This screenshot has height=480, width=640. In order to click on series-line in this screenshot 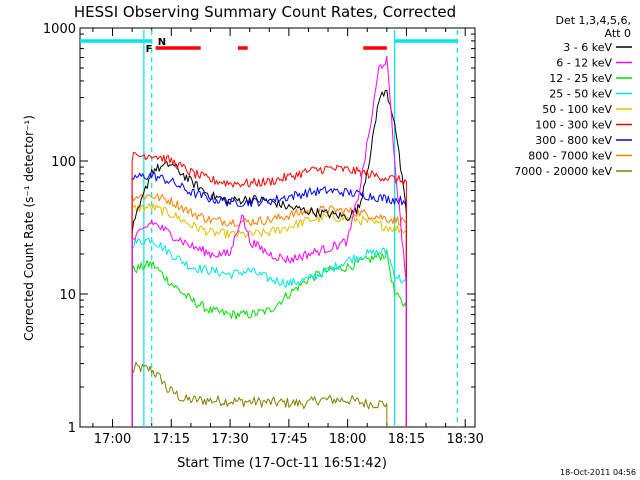, I will do `click(259, 394)`.